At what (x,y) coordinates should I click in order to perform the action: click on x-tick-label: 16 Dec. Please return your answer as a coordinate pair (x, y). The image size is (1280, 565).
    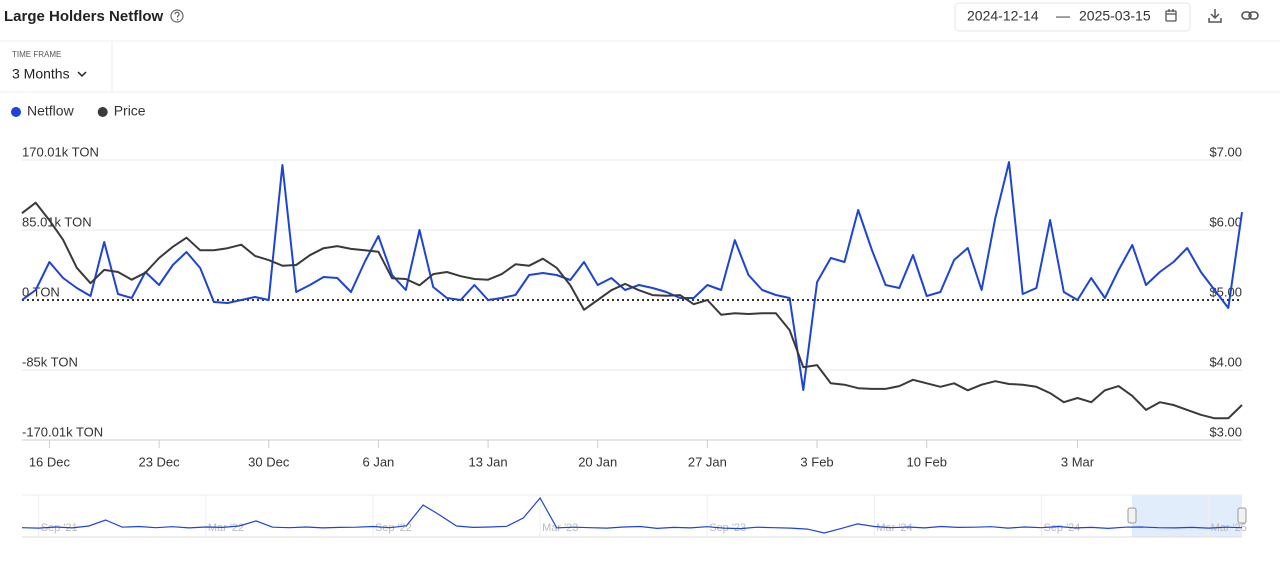
    Looking at the image, I should click on (50, 461).